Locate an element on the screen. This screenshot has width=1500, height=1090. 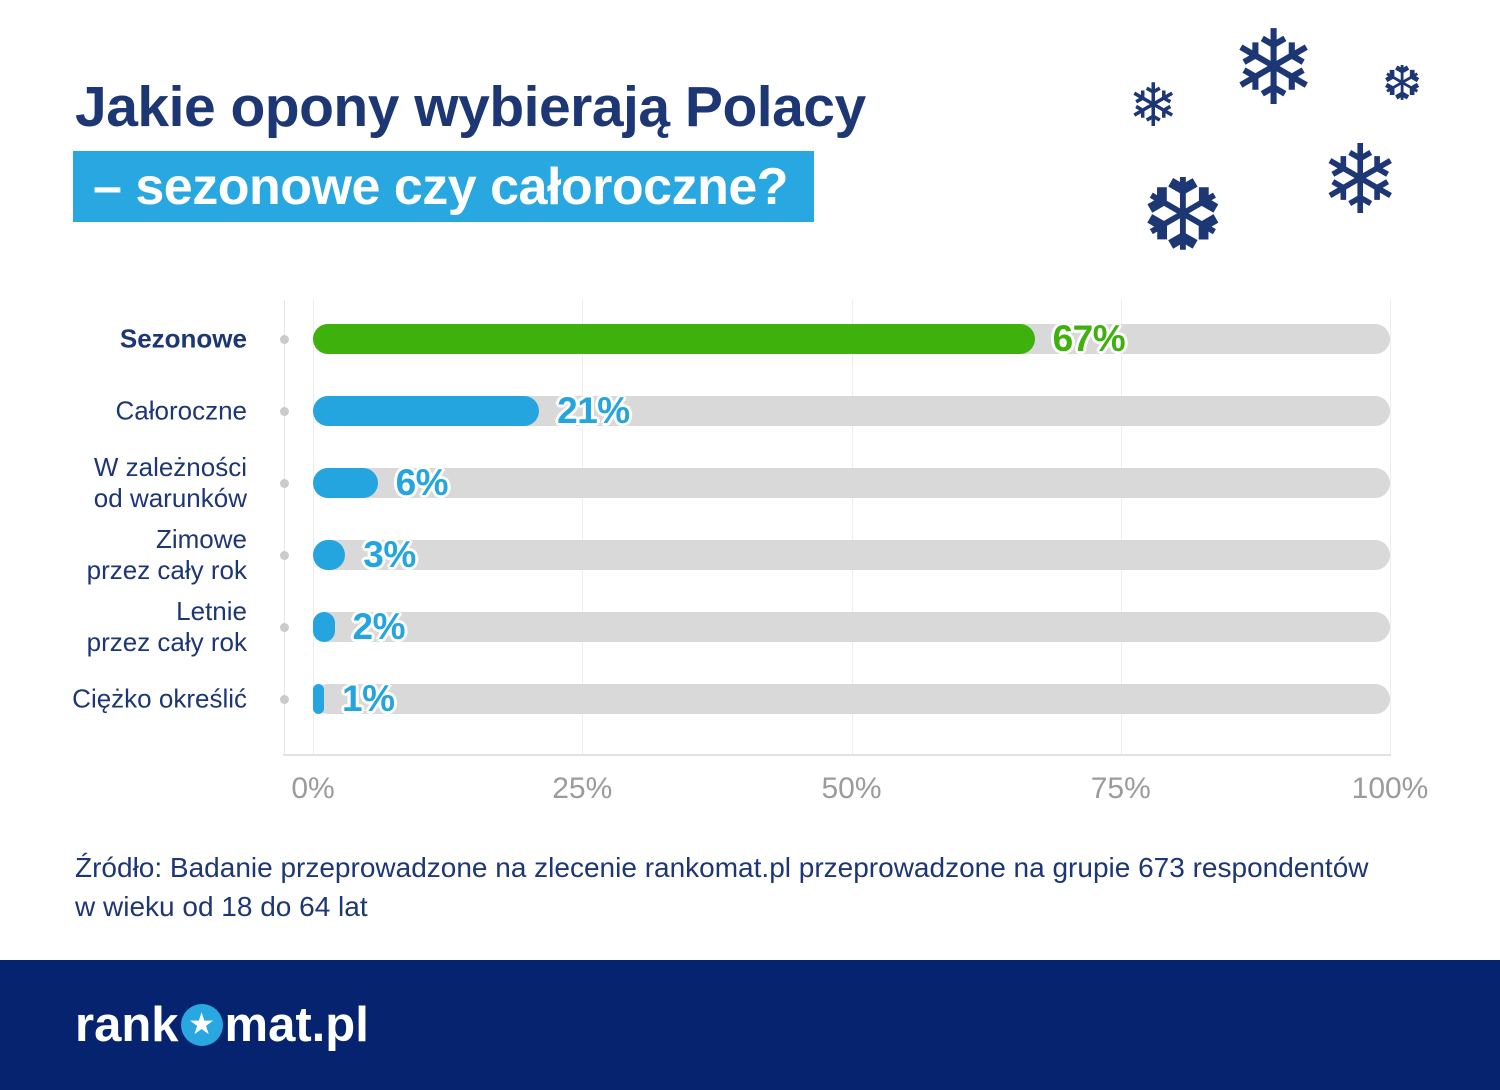
star-icon: ★ is located at coordinates (201, 1024).